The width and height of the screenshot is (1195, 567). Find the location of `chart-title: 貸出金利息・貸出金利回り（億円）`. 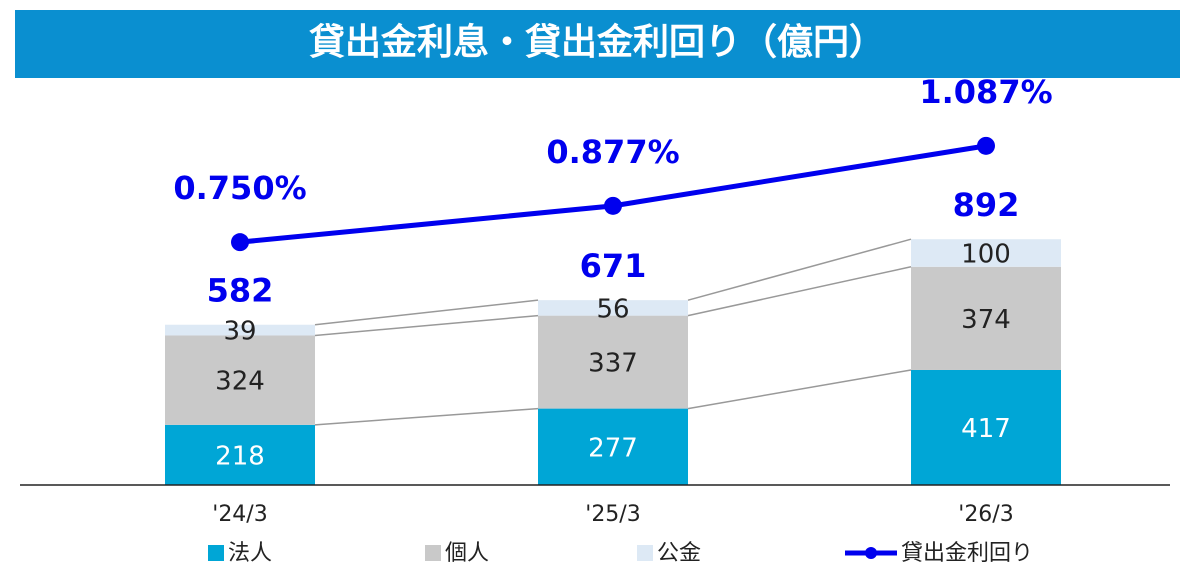

chart-title: 貸出金利息・貸出金利回り（億円） is located at coordinates (597, 42).